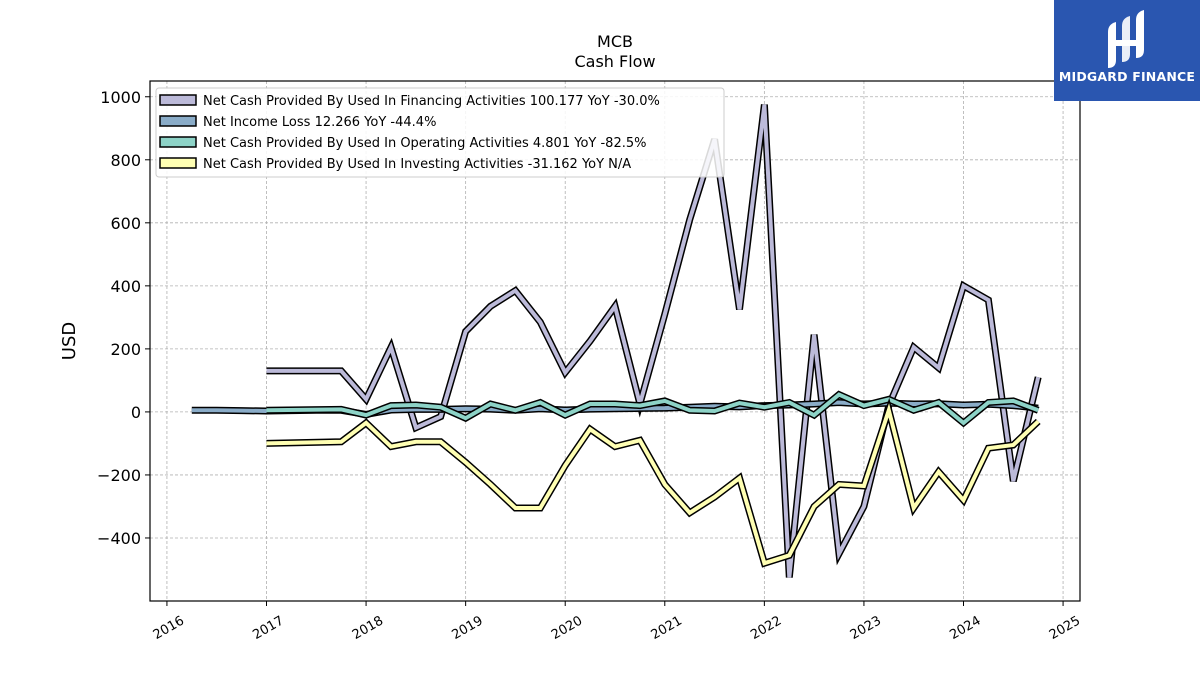 Image resolution: width=1200 pixels, height=675 pixels. I want to click on x-tick-label-4: 2020, so click(567, 628).